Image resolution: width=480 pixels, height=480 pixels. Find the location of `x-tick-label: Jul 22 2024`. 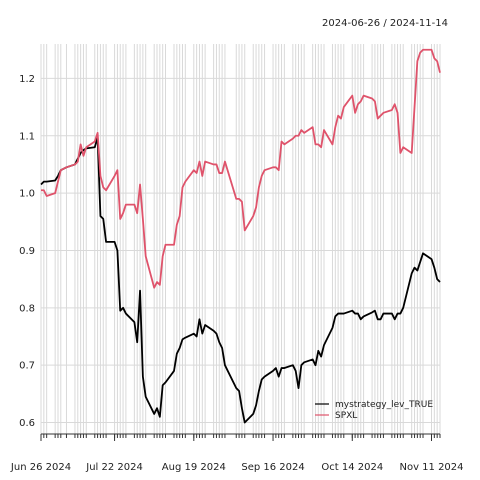

x-tick-label: Jul 22 2024 is located at coordinates (114, 467).